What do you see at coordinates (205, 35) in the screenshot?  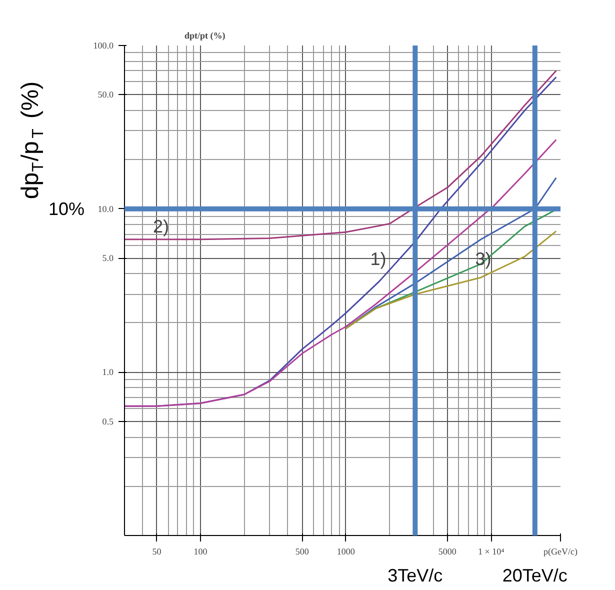 I see `text: dpt/pt (%)` at bounding box center [205, 35].